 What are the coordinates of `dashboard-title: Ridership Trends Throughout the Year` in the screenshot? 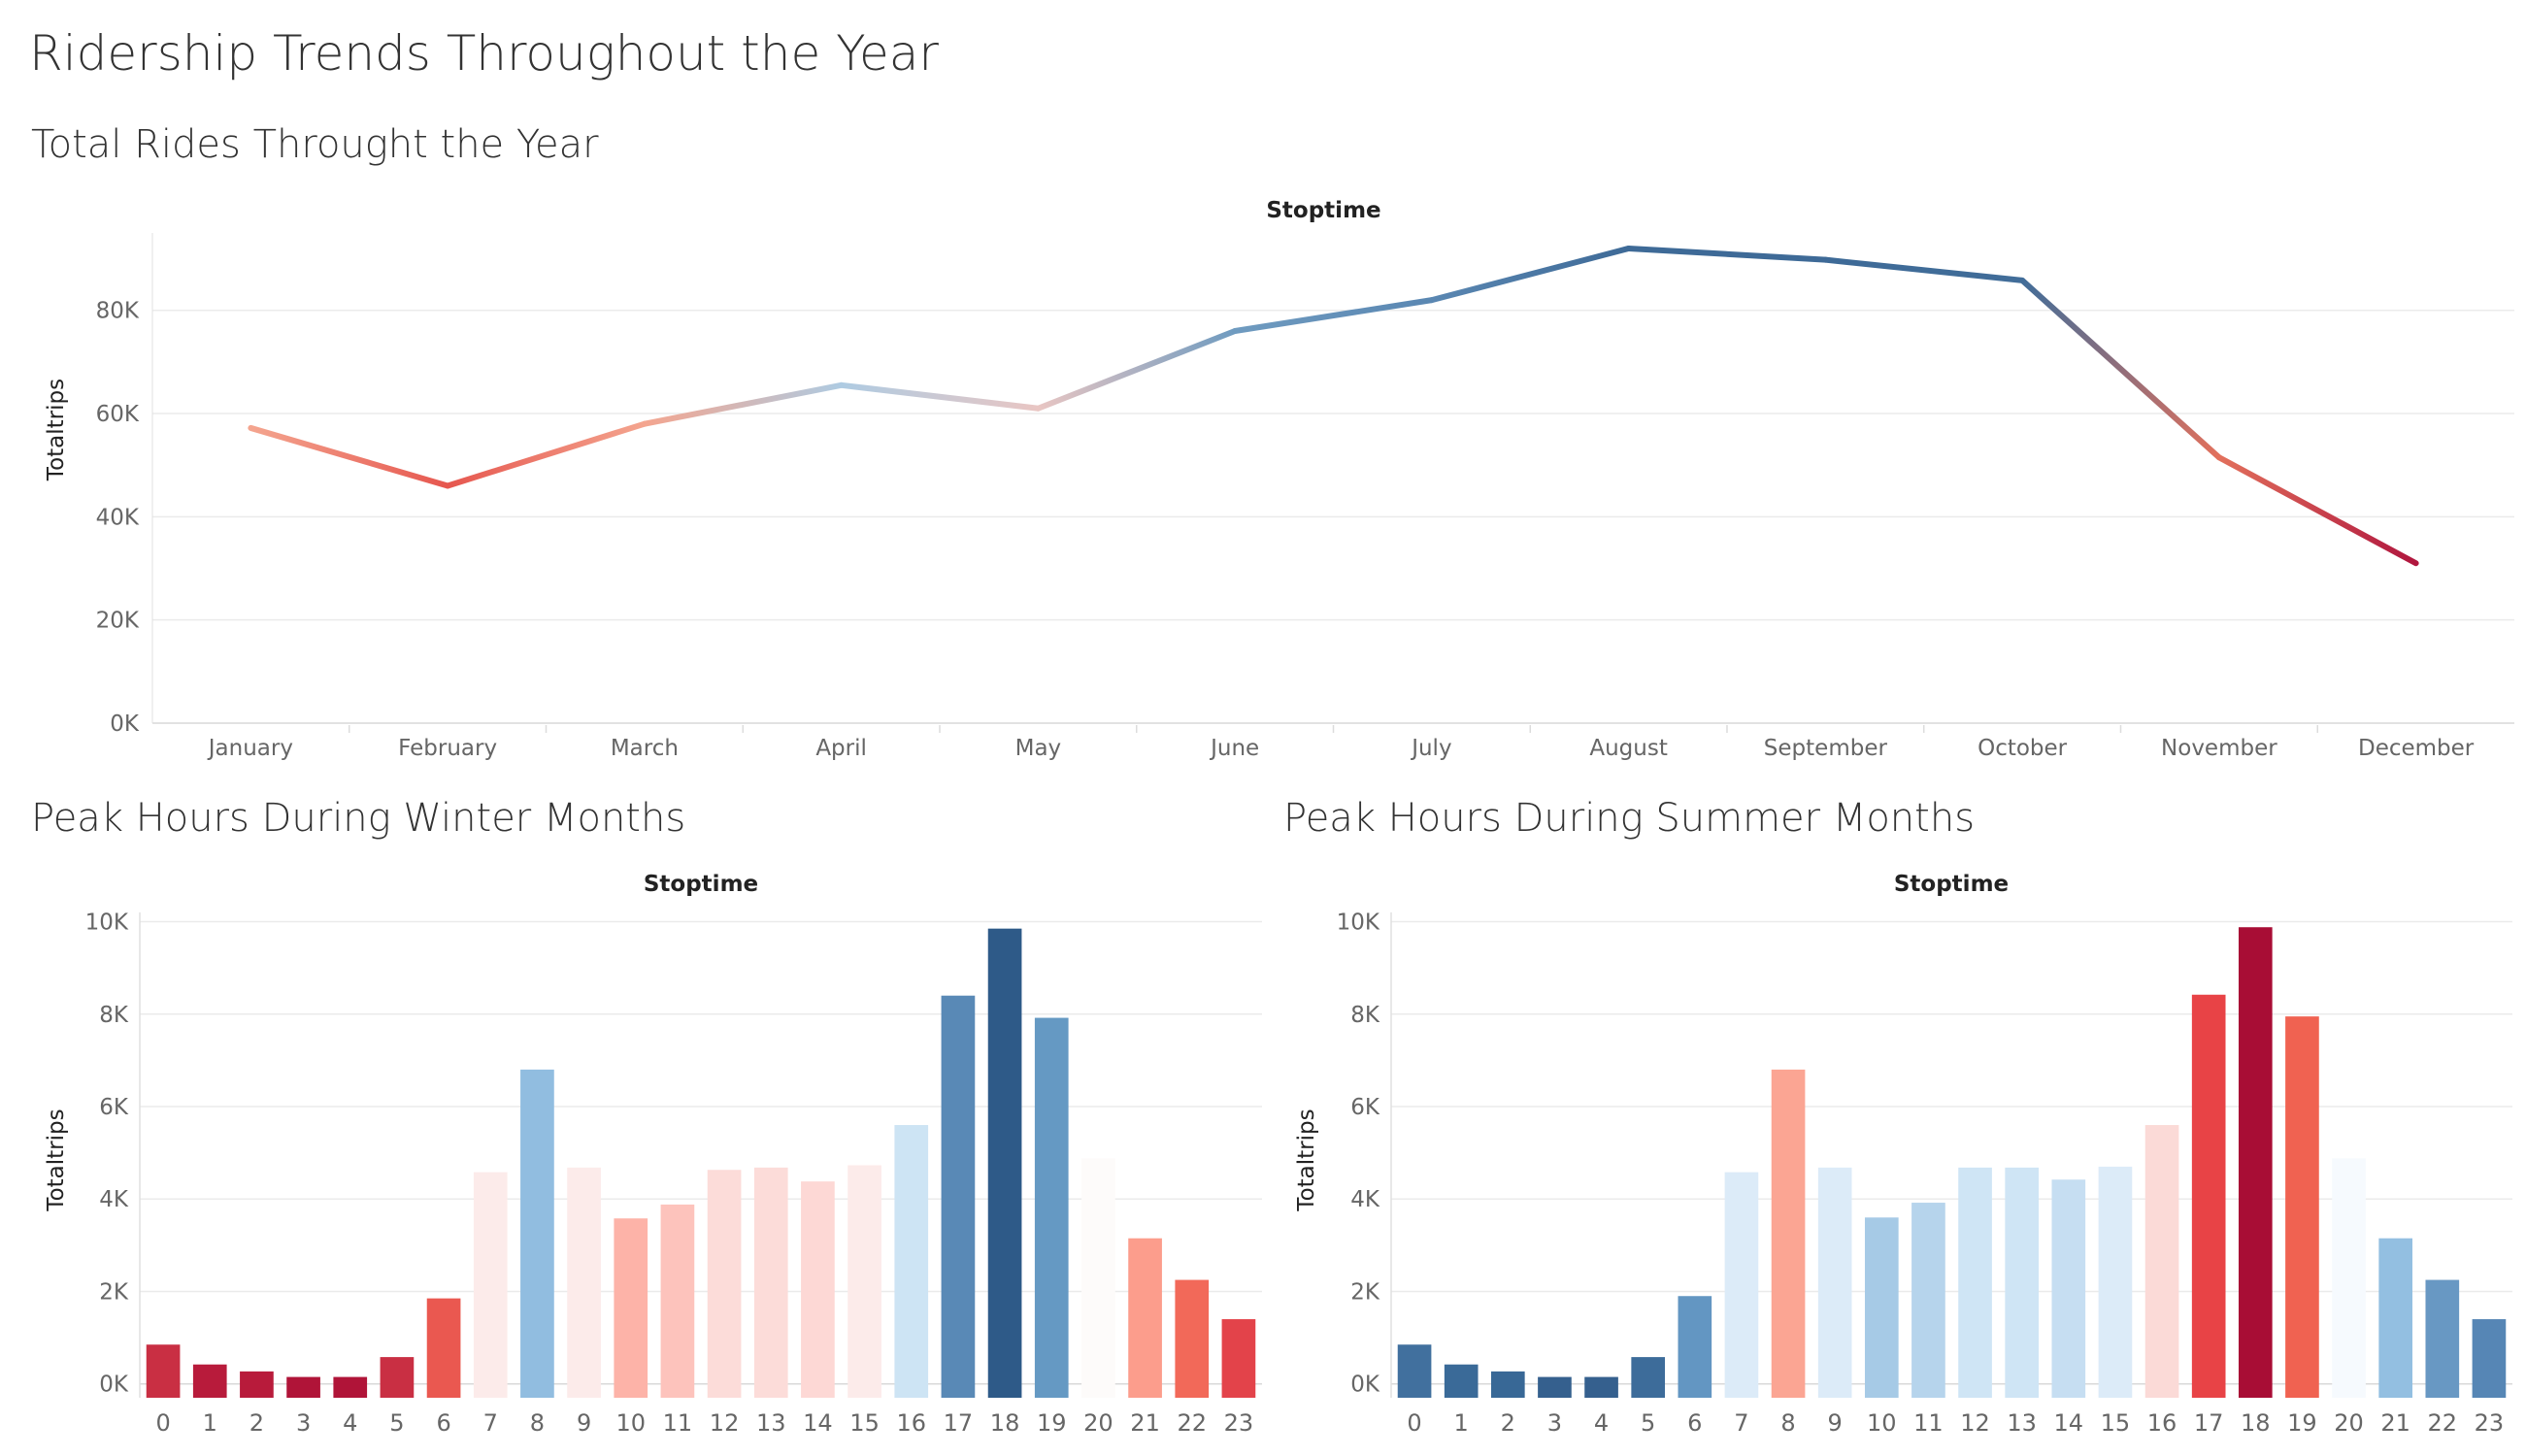 It's located at (484, 53).